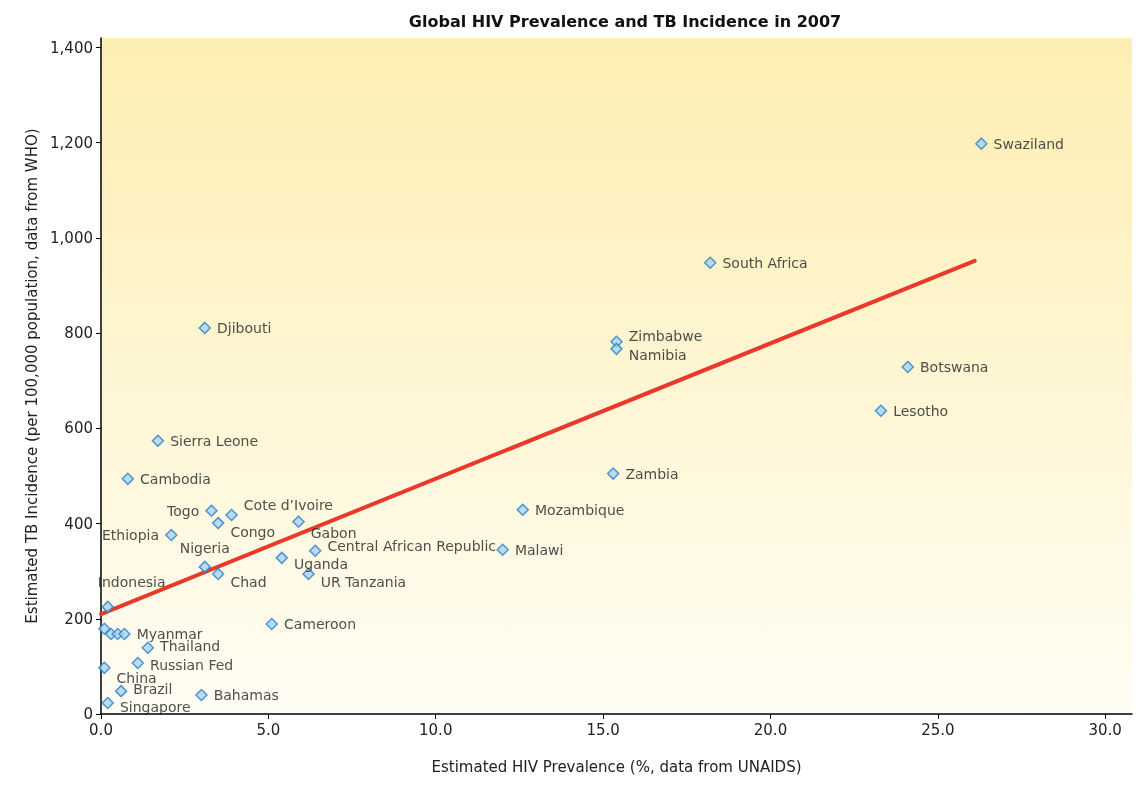 The image size is (1139, 789). I want to click on data-label: UR Tanzania, so click(363, 582).